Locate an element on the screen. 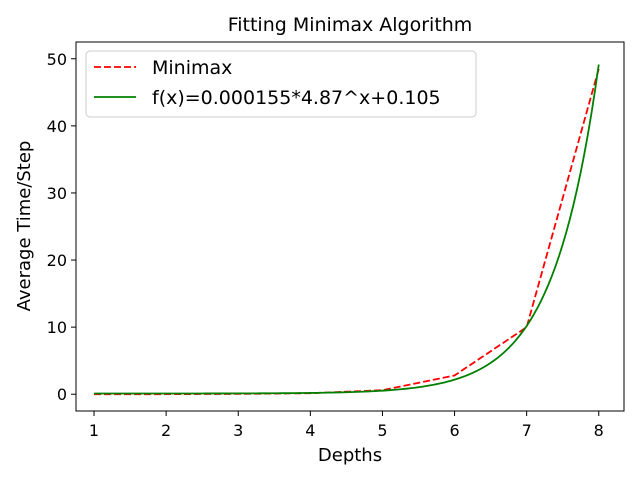  legend-box is located at coordinates (281, 84).